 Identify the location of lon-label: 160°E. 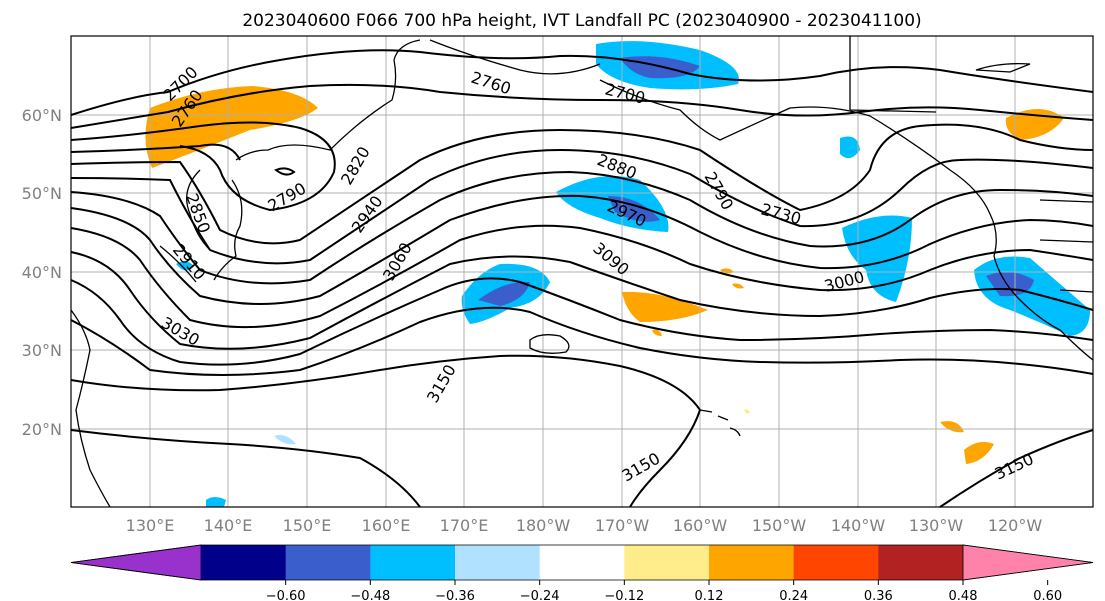
(386, 525).